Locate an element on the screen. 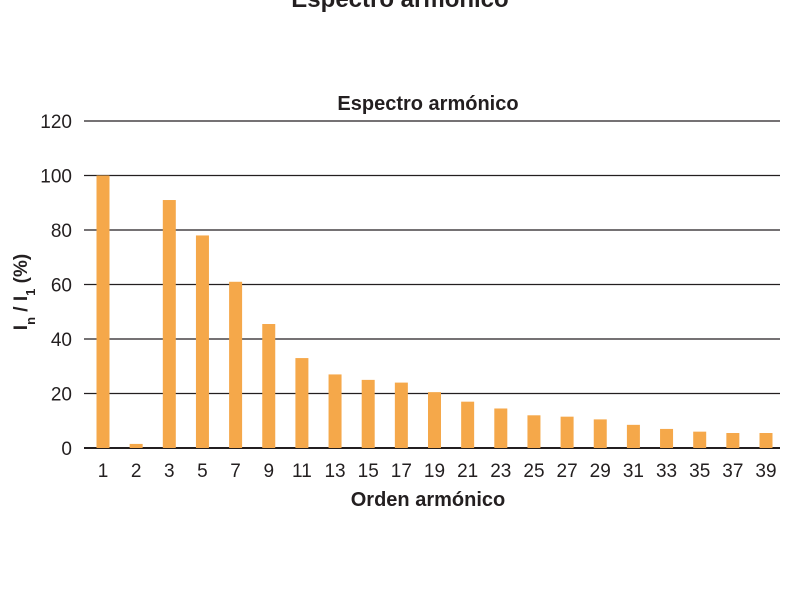 Image resolution: width=800 pixels, height=600 pixels. y-tick-label: 80 is located at coordinates (61, 231).